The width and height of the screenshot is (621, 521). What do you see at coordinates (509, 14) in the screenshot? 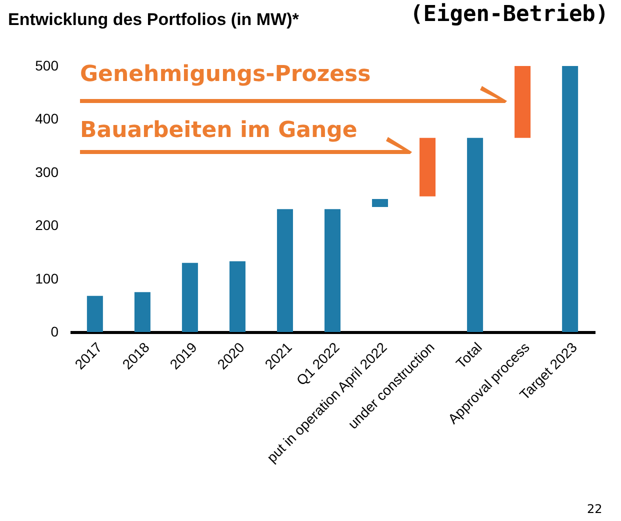
I see `chart-subtitle: (Eigen-Betrieb)` at bounding box center [509, 14].